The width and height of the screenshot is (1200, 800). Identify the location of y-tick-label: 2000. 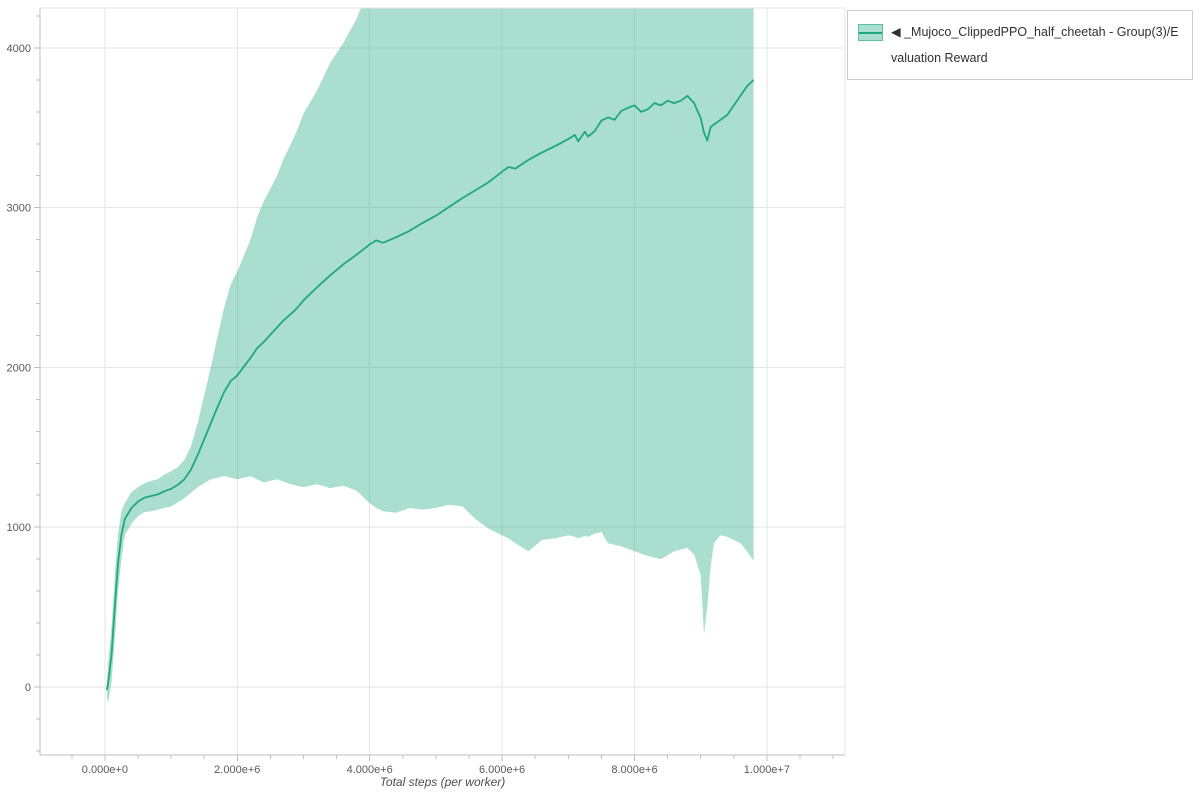
(19, 368).